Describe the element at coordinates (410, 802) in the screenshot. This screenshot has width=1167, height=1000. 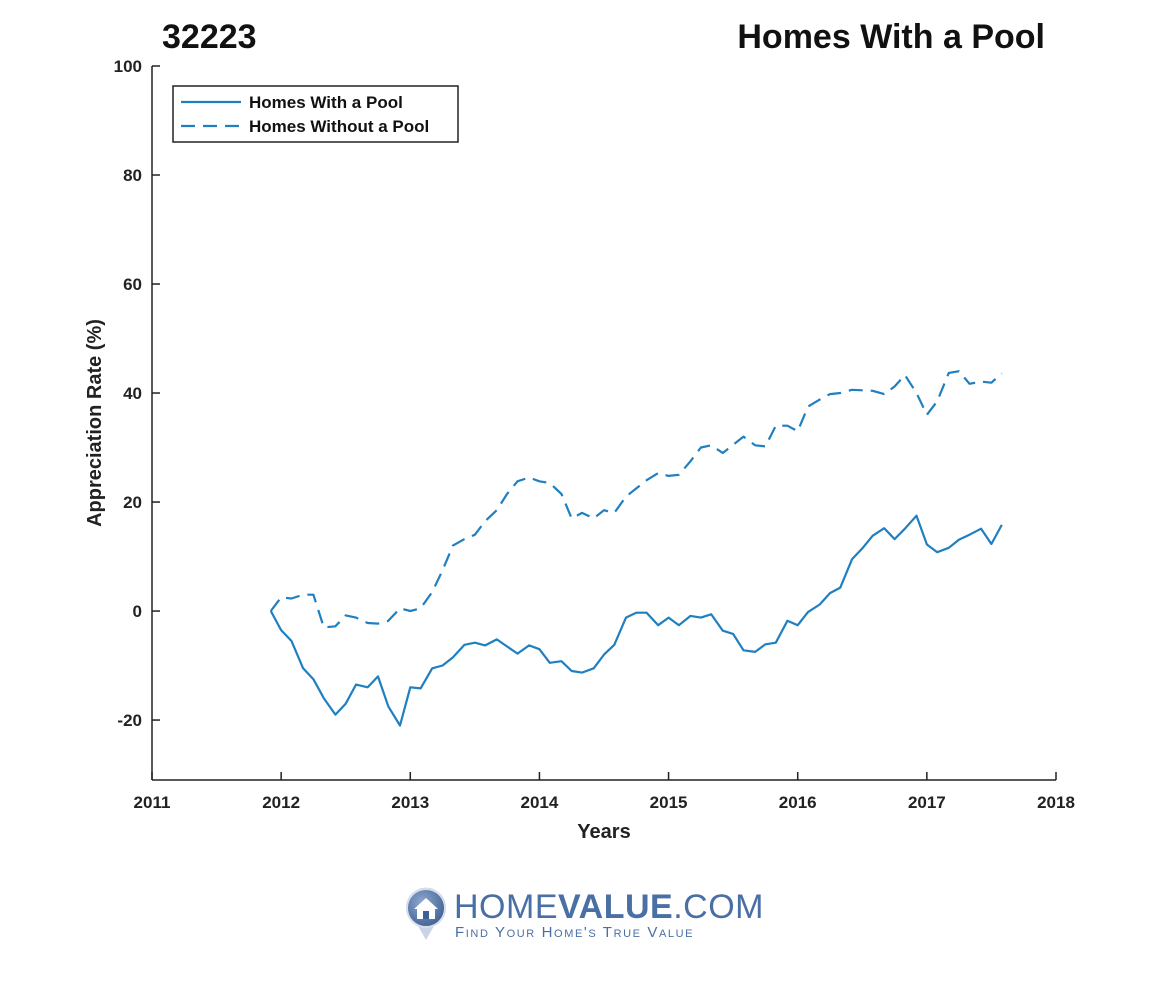
I see `x-tick-label: 2013` at that location.